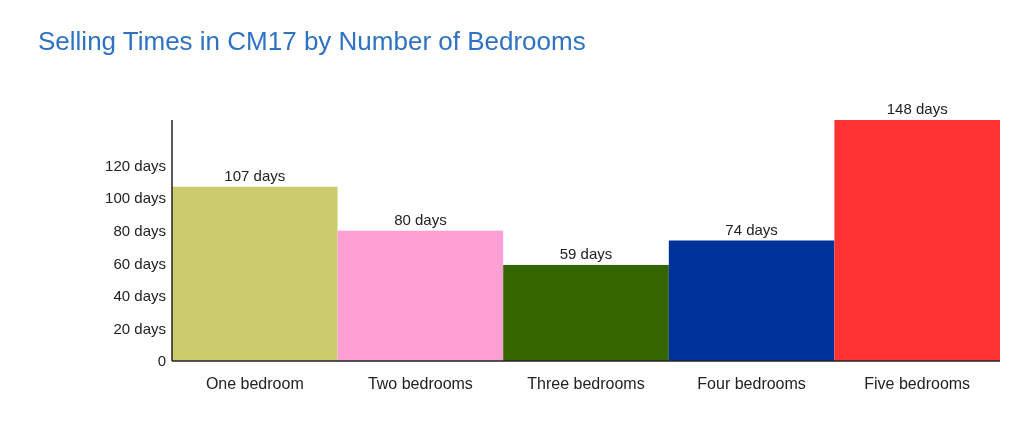 The image size is (1024, 429). What do you see at coordinates (139, 296) in the screenshot?
I see `y-tick-label: 40 days` at bounding box center [139, 296].